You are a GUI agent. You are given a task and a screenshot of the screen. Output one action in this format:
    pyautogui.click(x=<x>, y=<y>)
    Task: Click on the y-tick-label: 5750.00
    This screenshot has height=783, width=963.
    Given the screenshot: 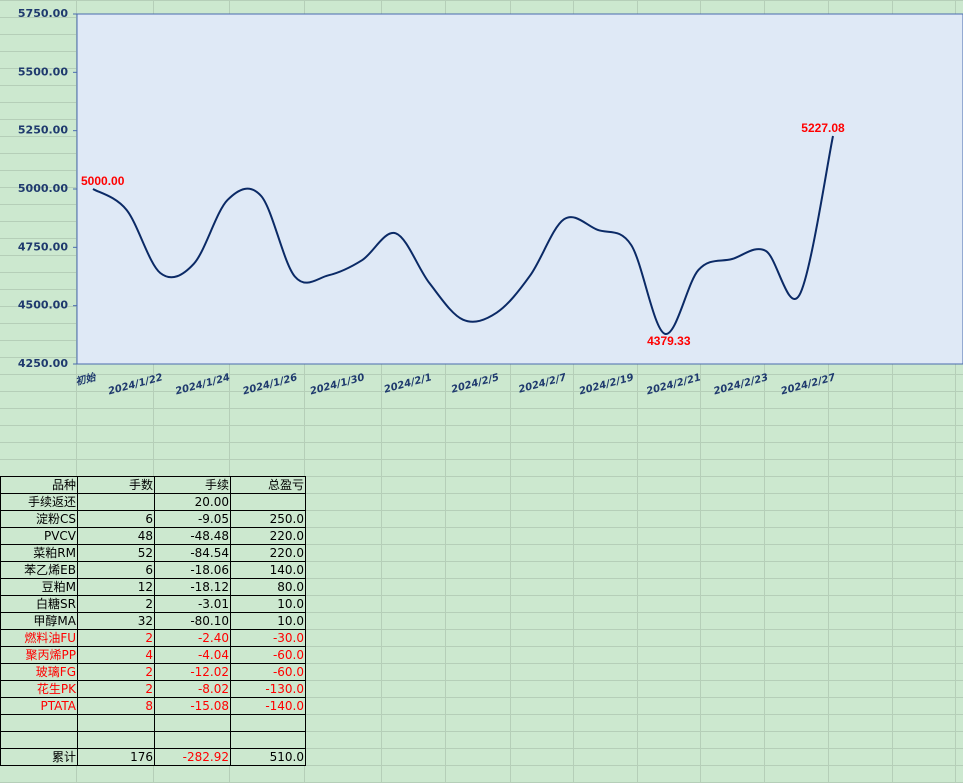 What is the action you would take?
    pyautogui.click(x=43, y=13)
    